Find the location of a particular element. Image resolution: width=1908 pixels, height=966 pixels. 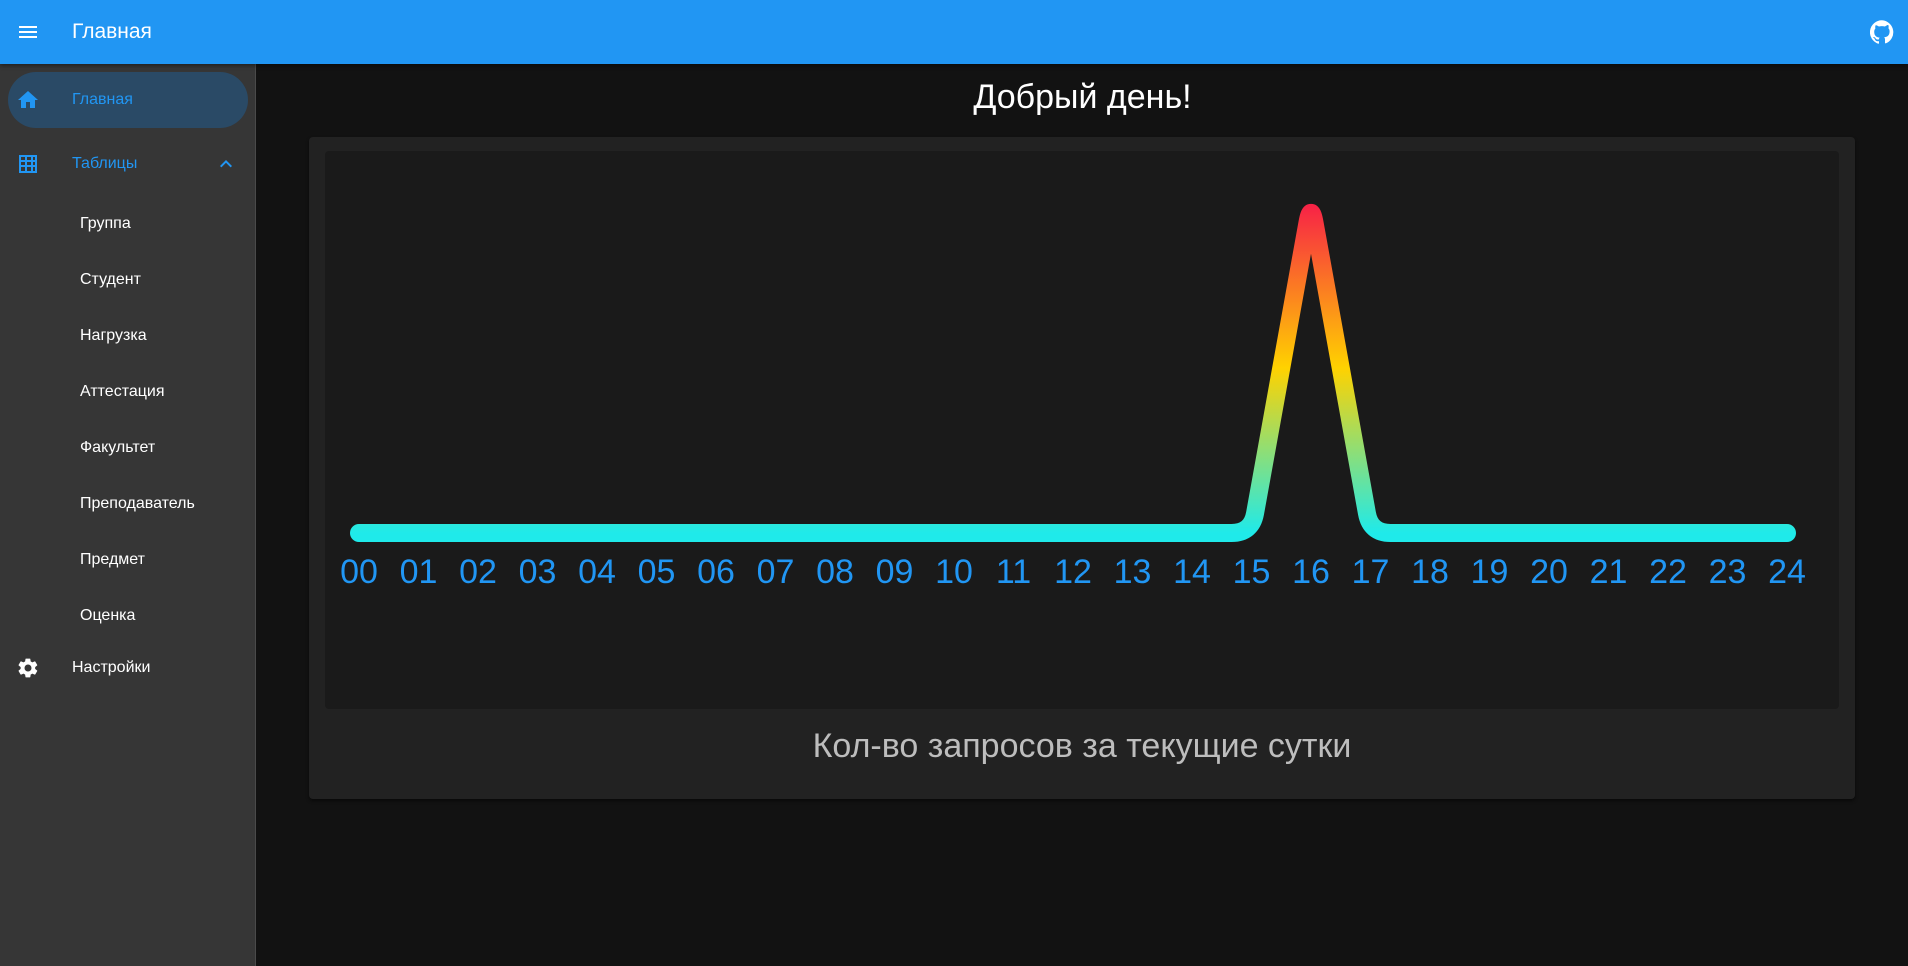

x-tick-label: 22 is located at coordinates (1668, 572).